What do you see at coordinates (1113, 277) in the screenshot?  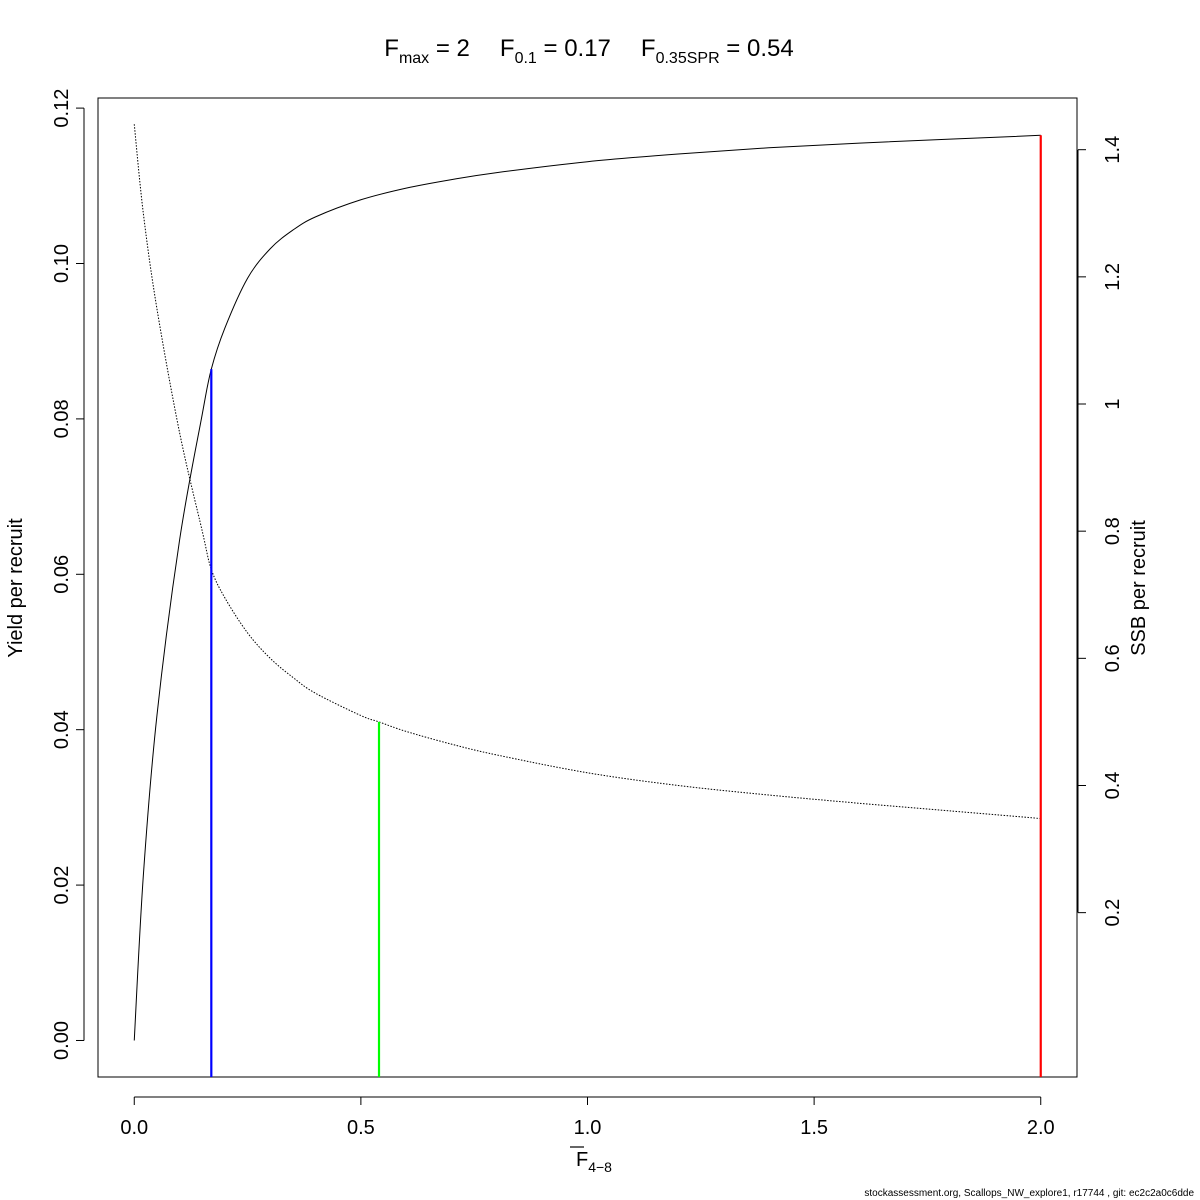 I see `y-right-tick-label: 1.2` at bounding box center [1113, 277].